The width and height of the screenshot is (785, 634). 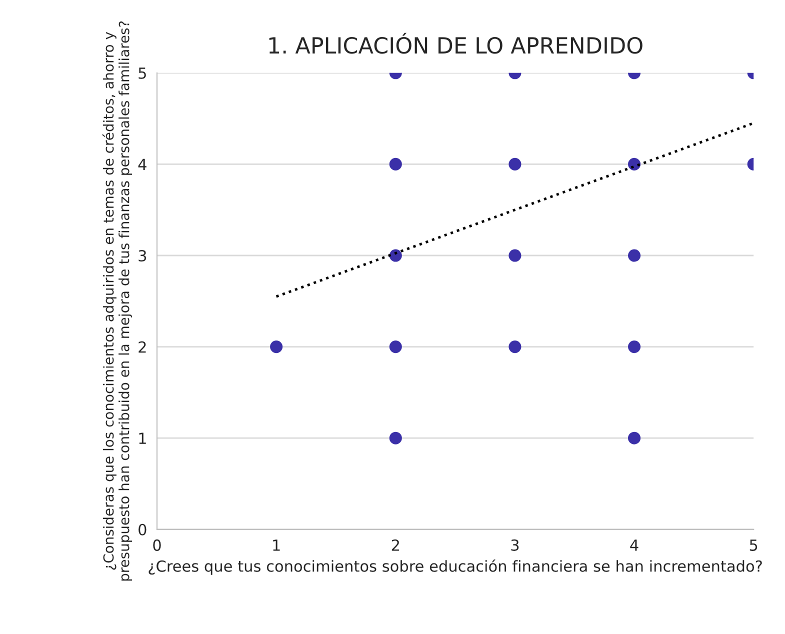 What do you see at coordinates (634, 545) in the screenshot?
I see `x-tick-label: 4` at bounding box center [634, 545].